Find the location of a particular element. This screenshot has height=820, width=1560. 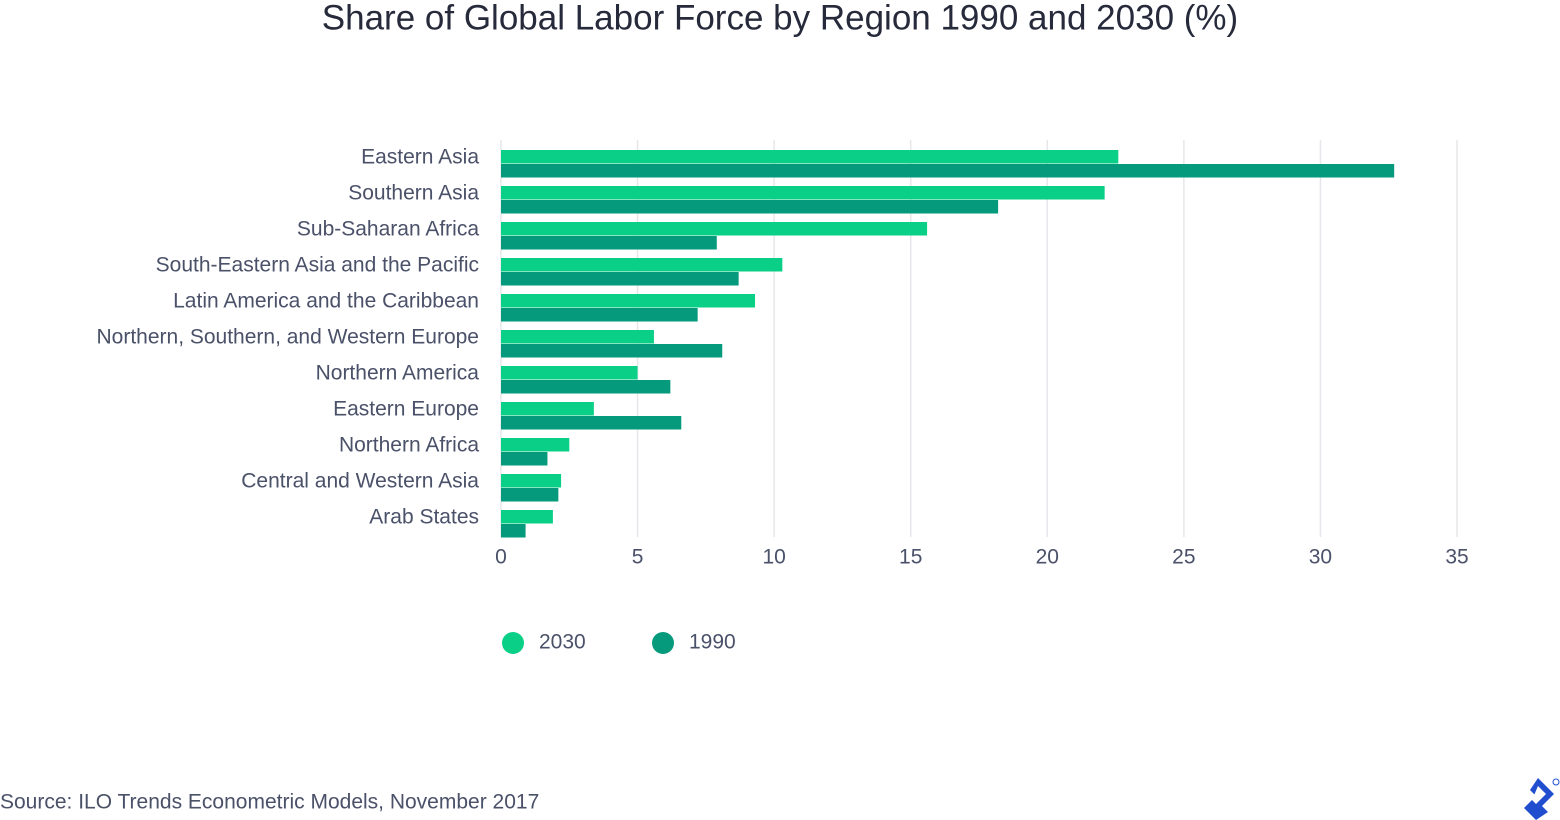

y-tick-label: Northern Africa is located at coordinates (409, 445).